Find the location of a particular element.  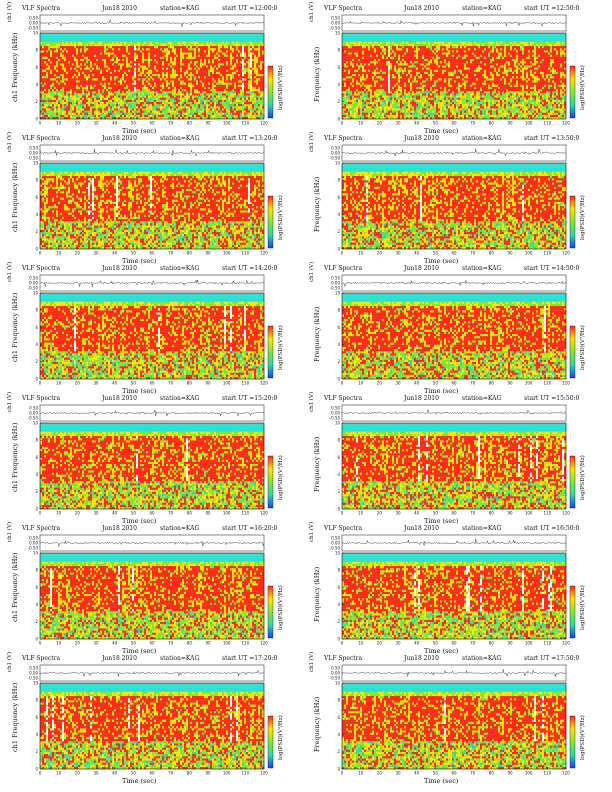

y-tick-label: 0 is located at coordinates (338, 768).